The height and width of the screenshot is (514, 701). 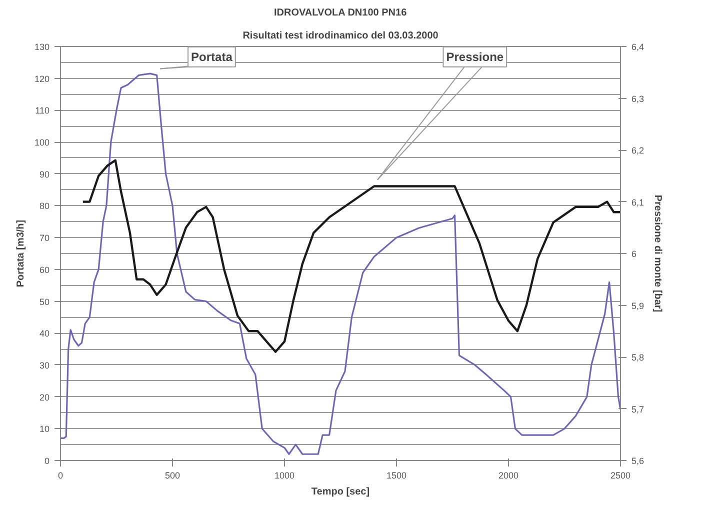 What do you see at coordinates (638, 409) in the screenshot?
I see `y2-tick-label: 5,7` at bounding box center [638, 409].